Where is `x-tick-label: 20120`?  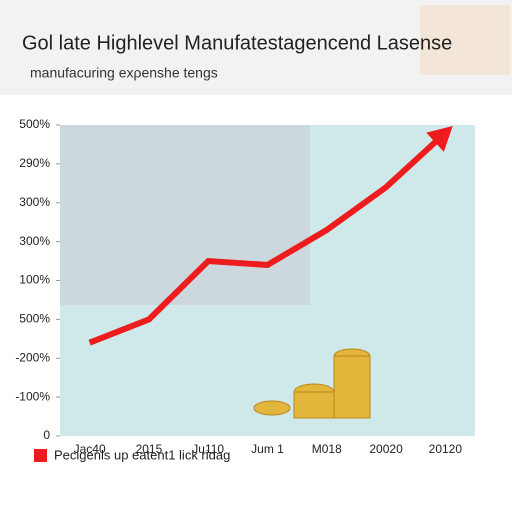 x-tick-label: 20120 is located at coordinates (446, 449).